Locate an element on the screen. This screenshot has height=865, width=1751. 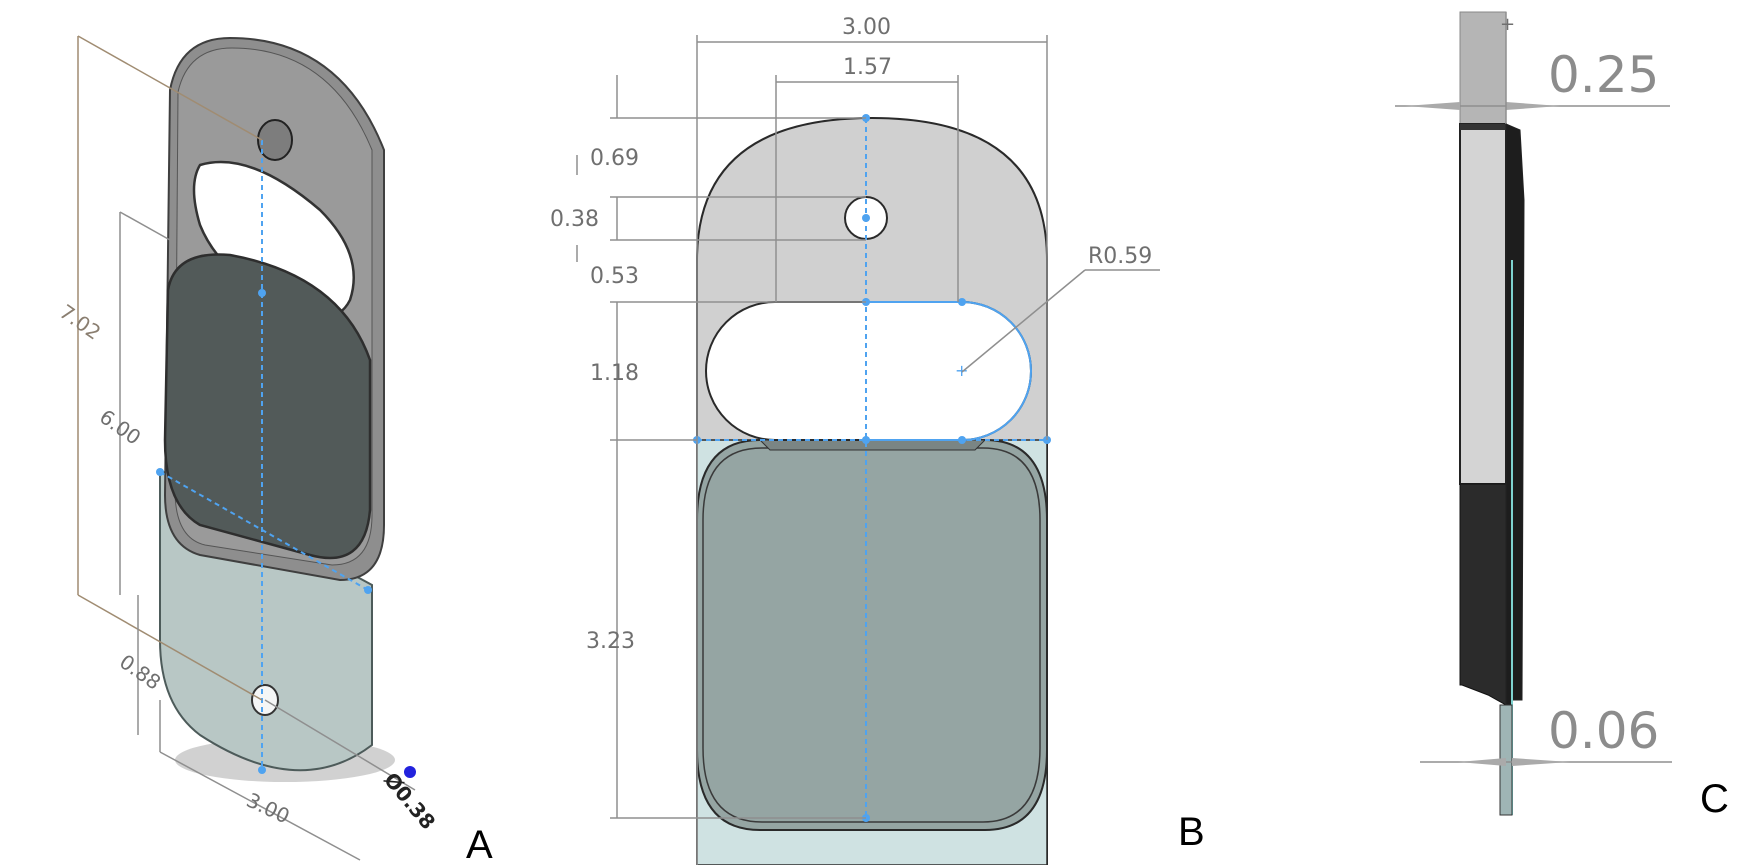
sketch-diagonal is located at coordinates (264, 531).